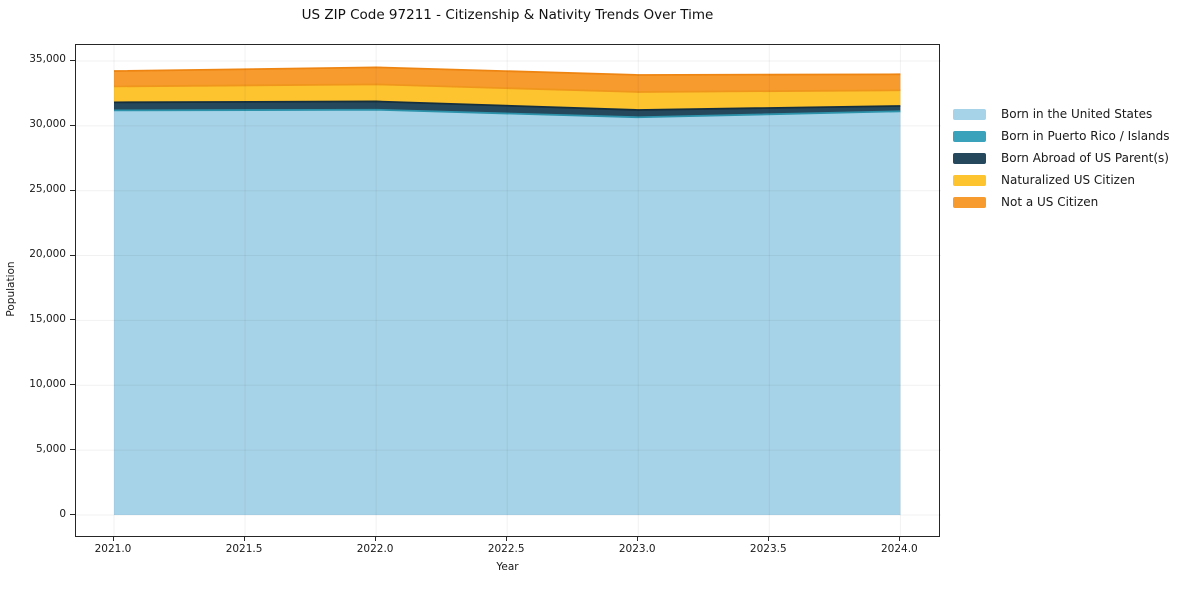 The height and width of the screenshot is (590, 1189). I want to click on y-tick-label: 15,000, so click(47, 318).